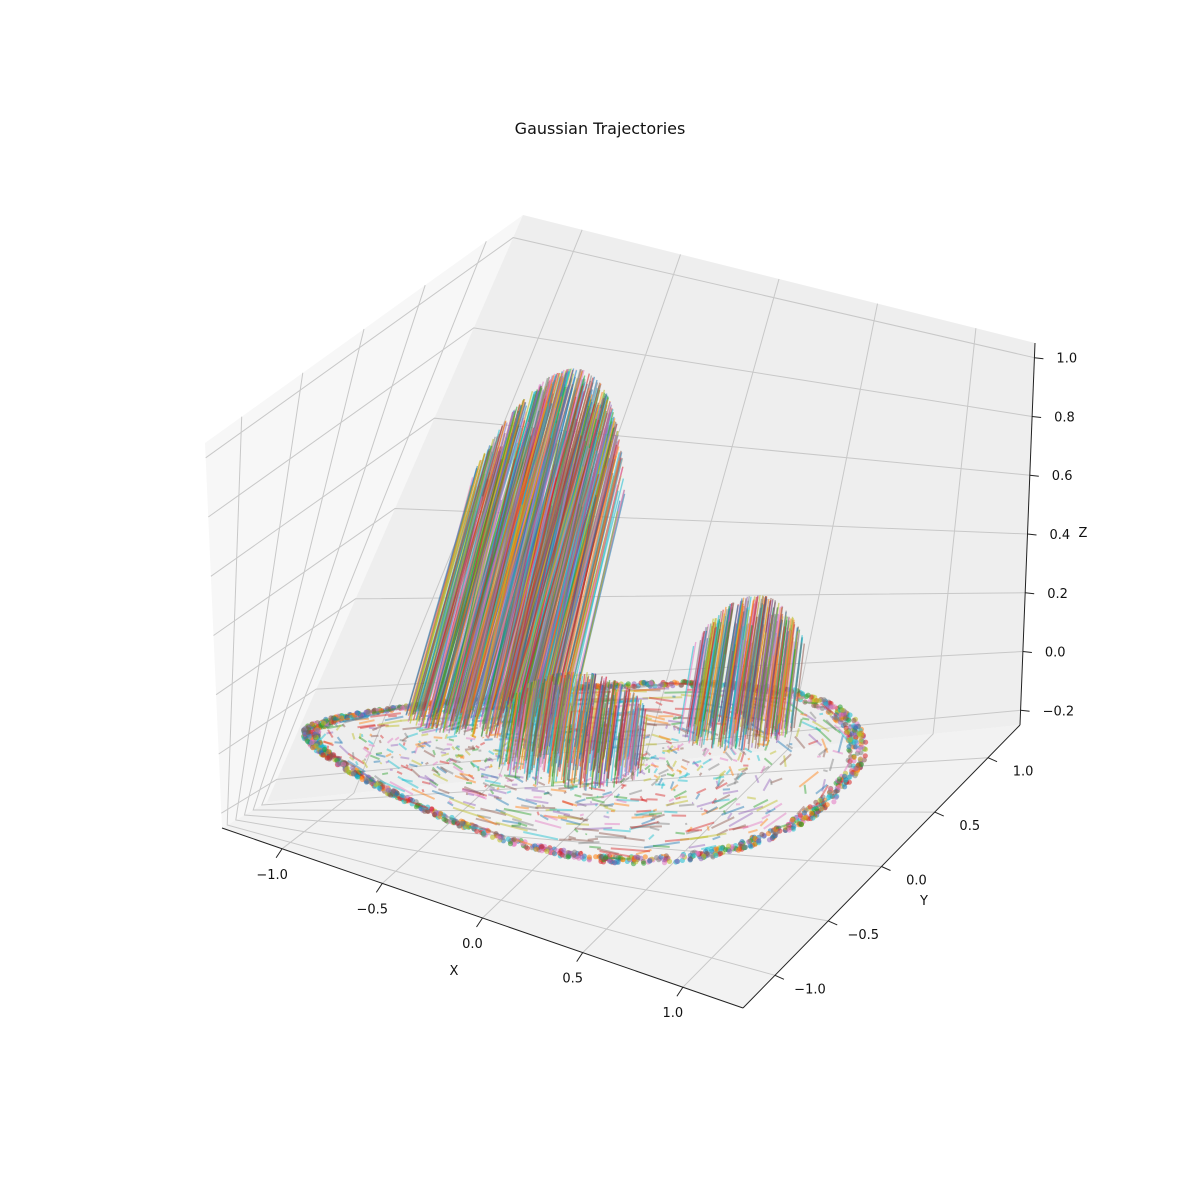 The image size is (1200, 1204). What do you see at coordinates (1064, 417) in the screenshot?
I see `z-tick-label: 0.8` at bounding box center [1064, 417].